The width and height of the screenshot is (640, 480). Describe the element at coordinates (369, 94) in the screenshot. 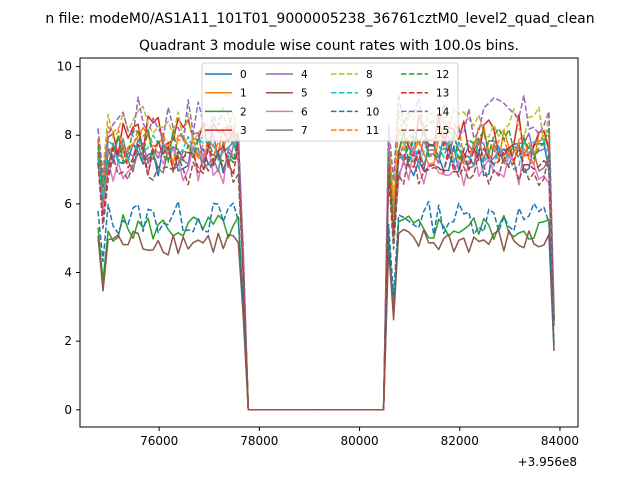

I see `legend-label-9: 9` at that location.